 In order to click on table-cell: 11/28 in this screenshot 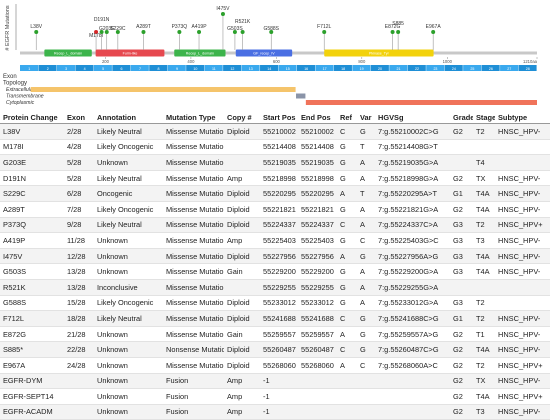, I will do `click(76, 240)`.